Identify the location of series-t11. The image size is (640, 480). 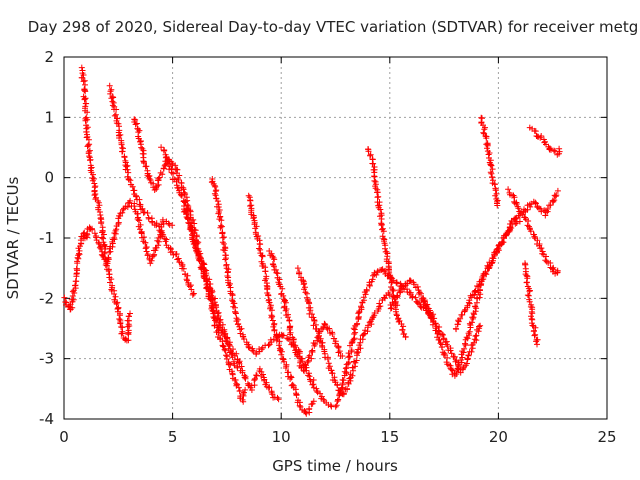
(384, 338).